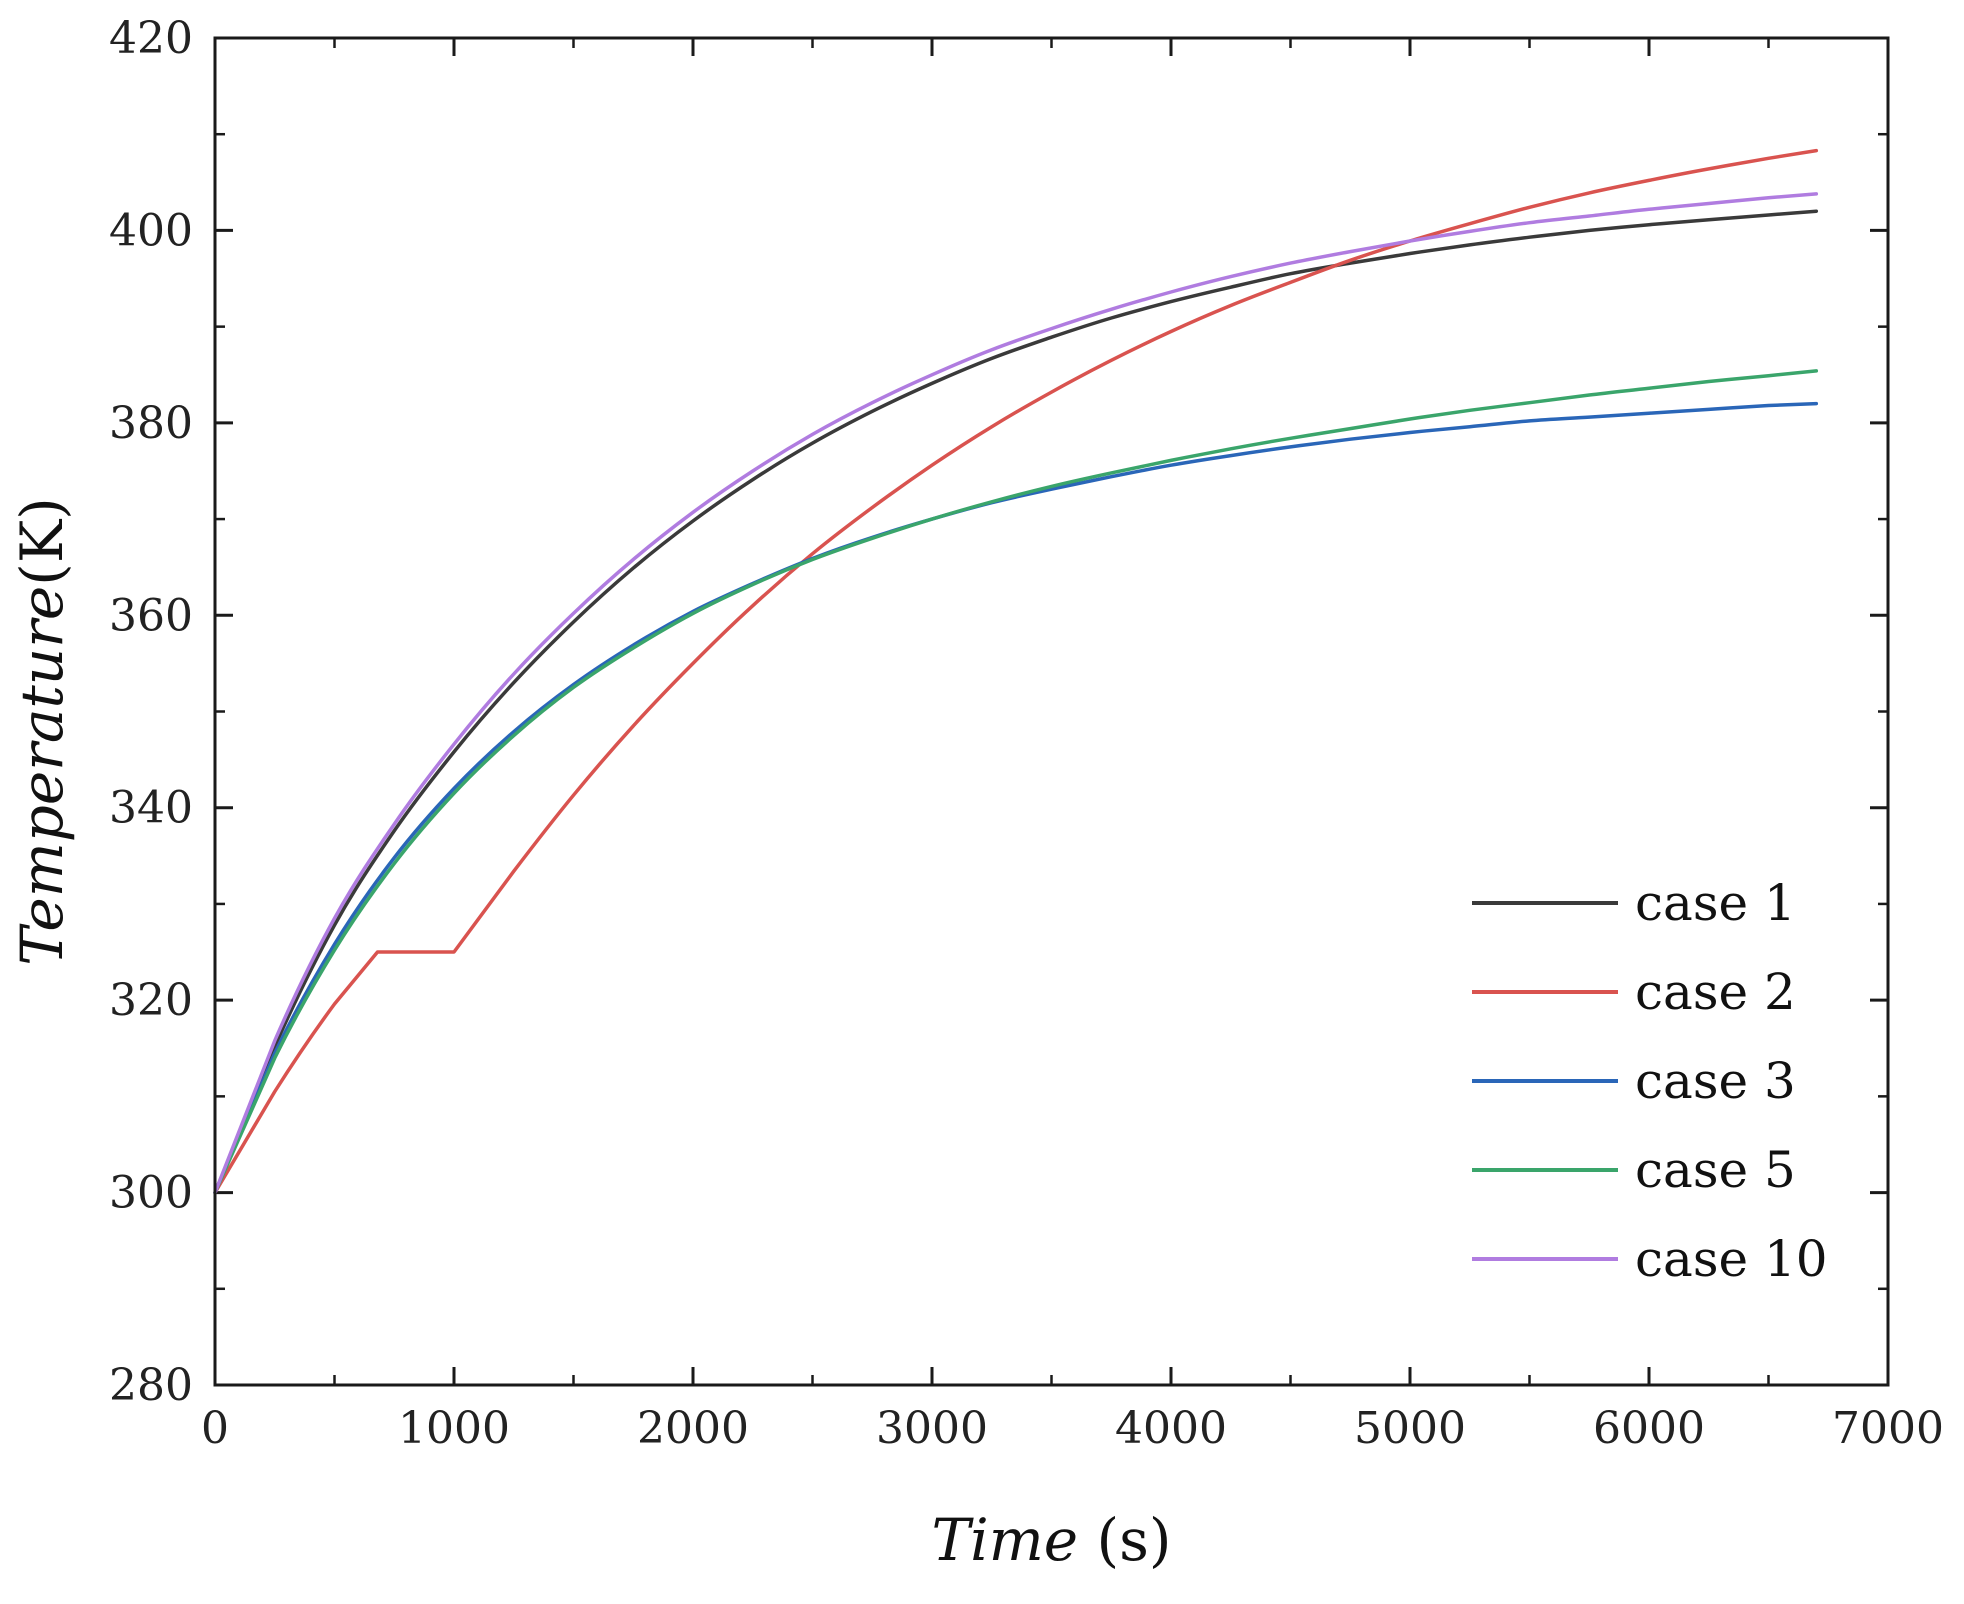  What do you see at coordinates (1715, 1081) in the screenshot?
I see `legend-label: case 3` at bounding box center [1715, 1081].